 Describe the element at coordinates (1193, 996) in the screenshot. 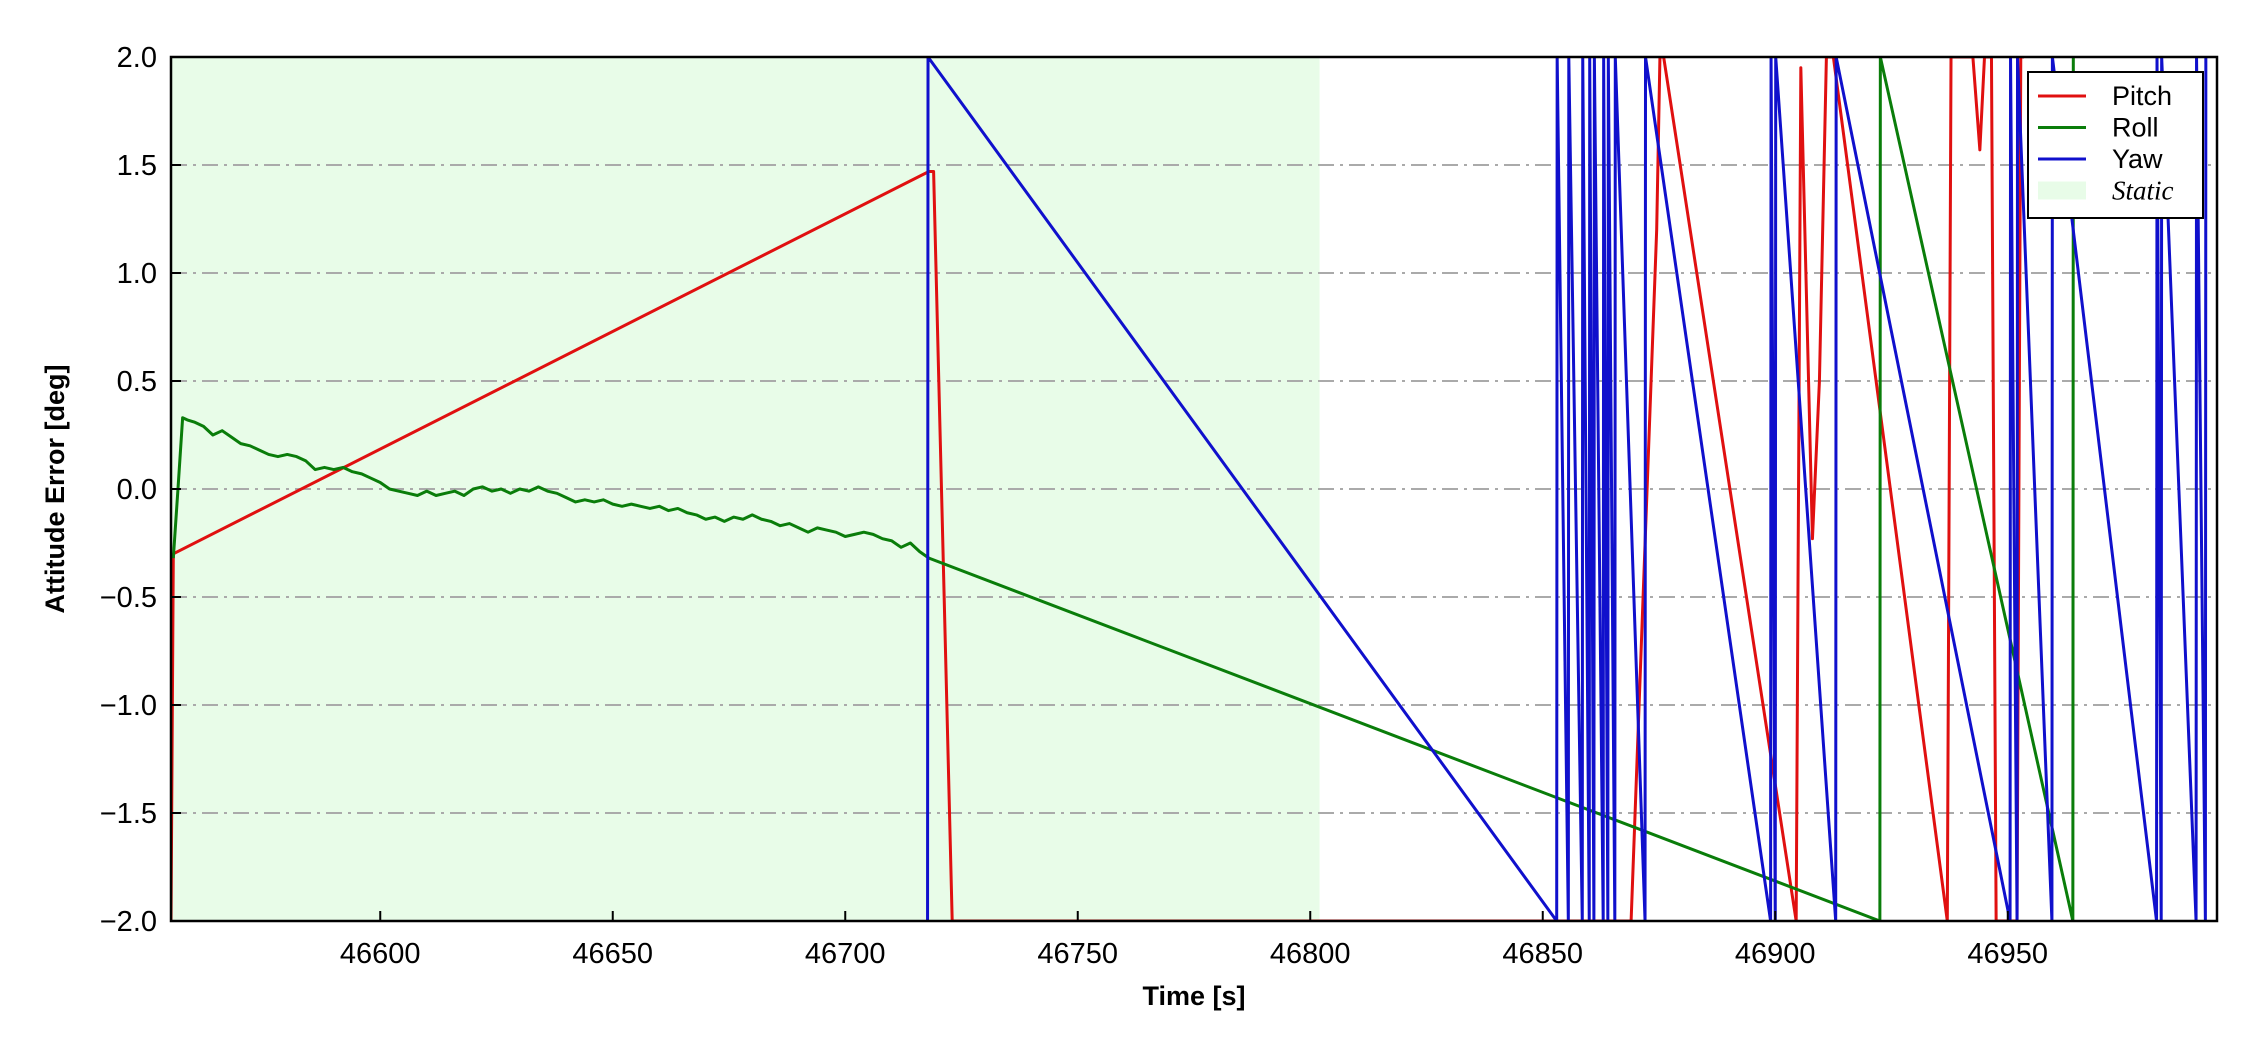

I see `x-axis-label: Time [s]` at that location.